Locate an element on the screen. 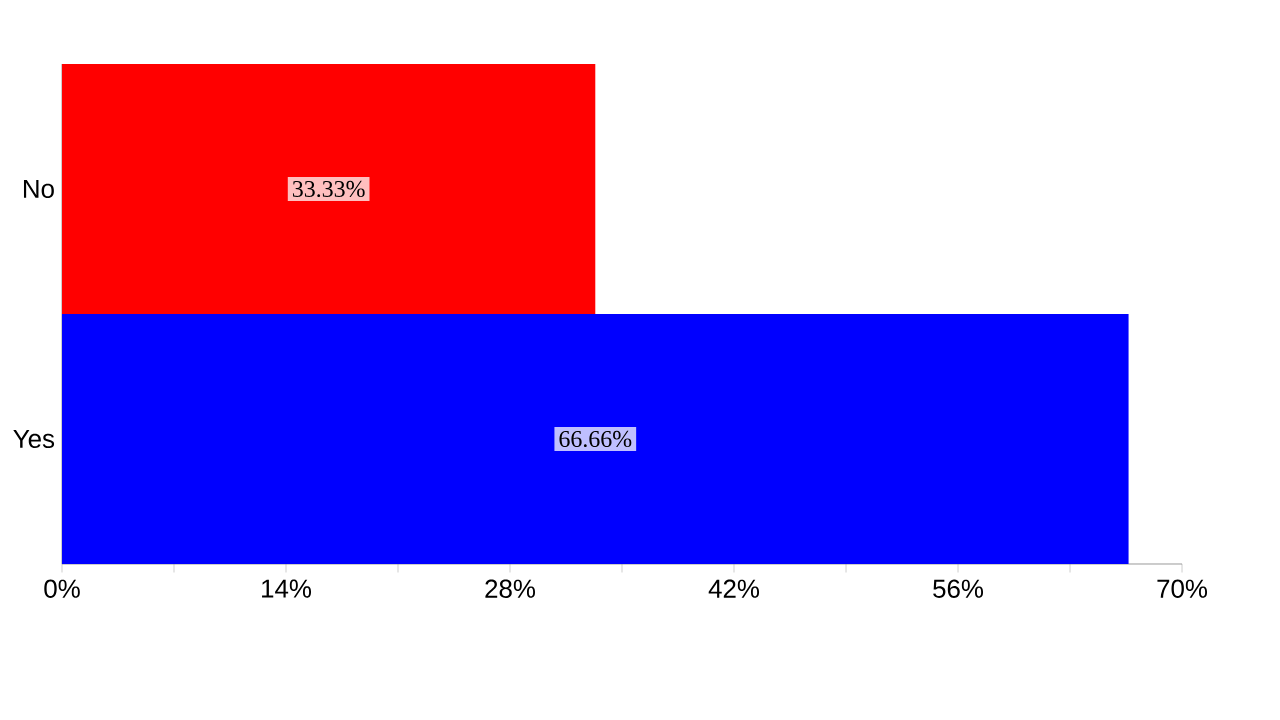  data-label: 33.33% is located at coordinates (328, 189).